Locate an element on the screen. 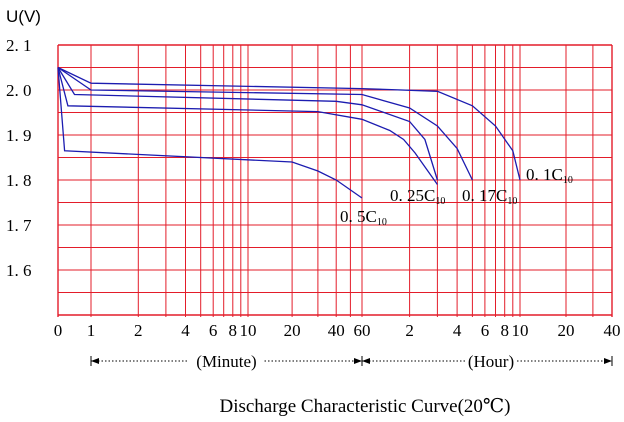 The height and width of the screenshot is (422, 624). x-group-labels: (Minute) (Hour) is located at coordinates (351, 361).